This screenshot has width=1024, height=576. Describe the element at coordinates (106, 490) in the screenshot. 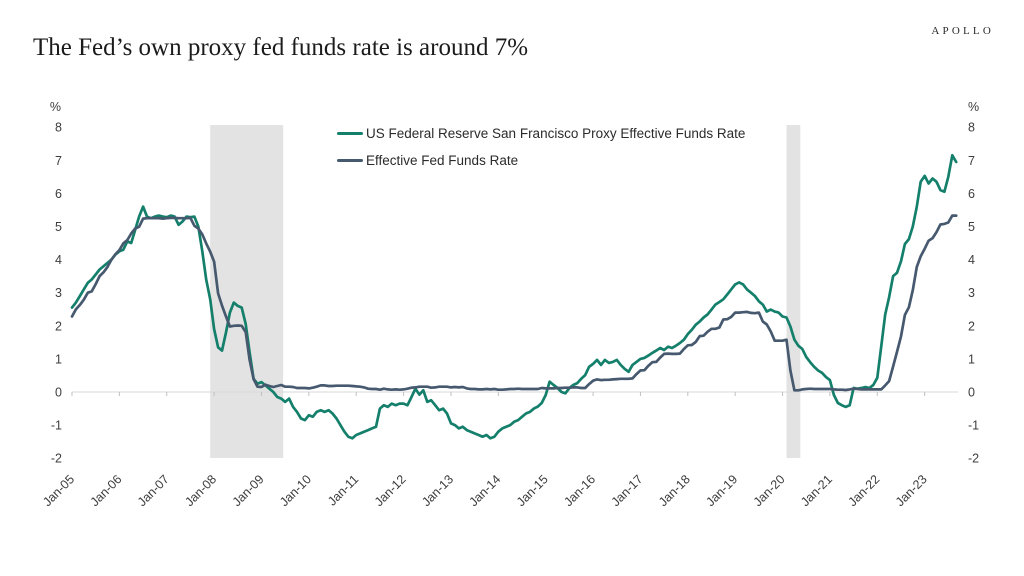

I see `x-axis-label: Jan-06` at that location.